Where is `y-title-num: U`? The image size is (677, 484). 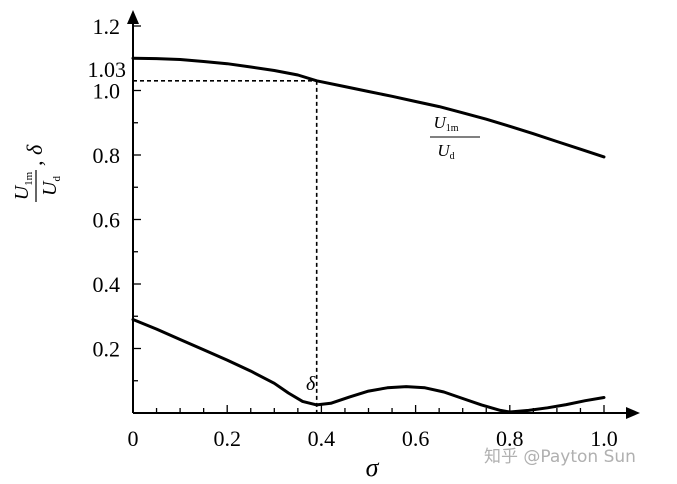 y-title-num: U is located at coordinates (22, 192).